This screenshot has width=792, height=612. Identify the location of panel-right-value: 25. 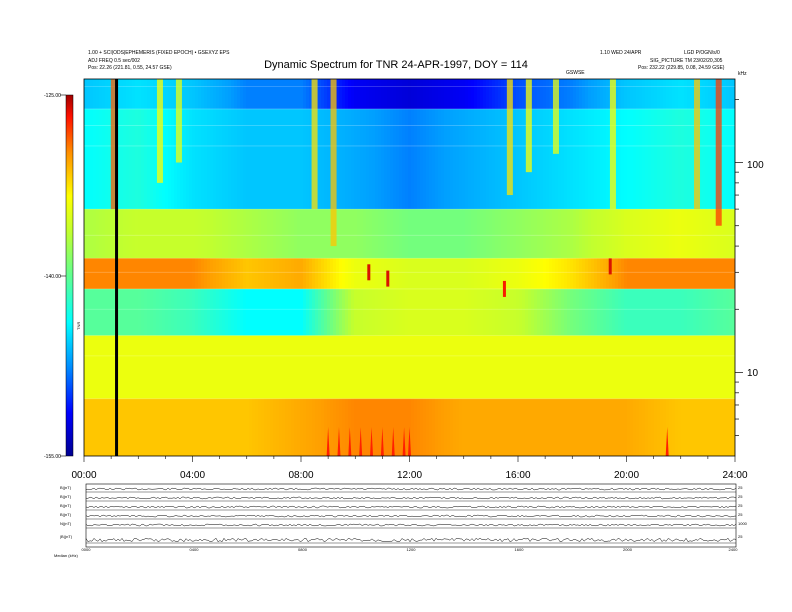
(740, 496).